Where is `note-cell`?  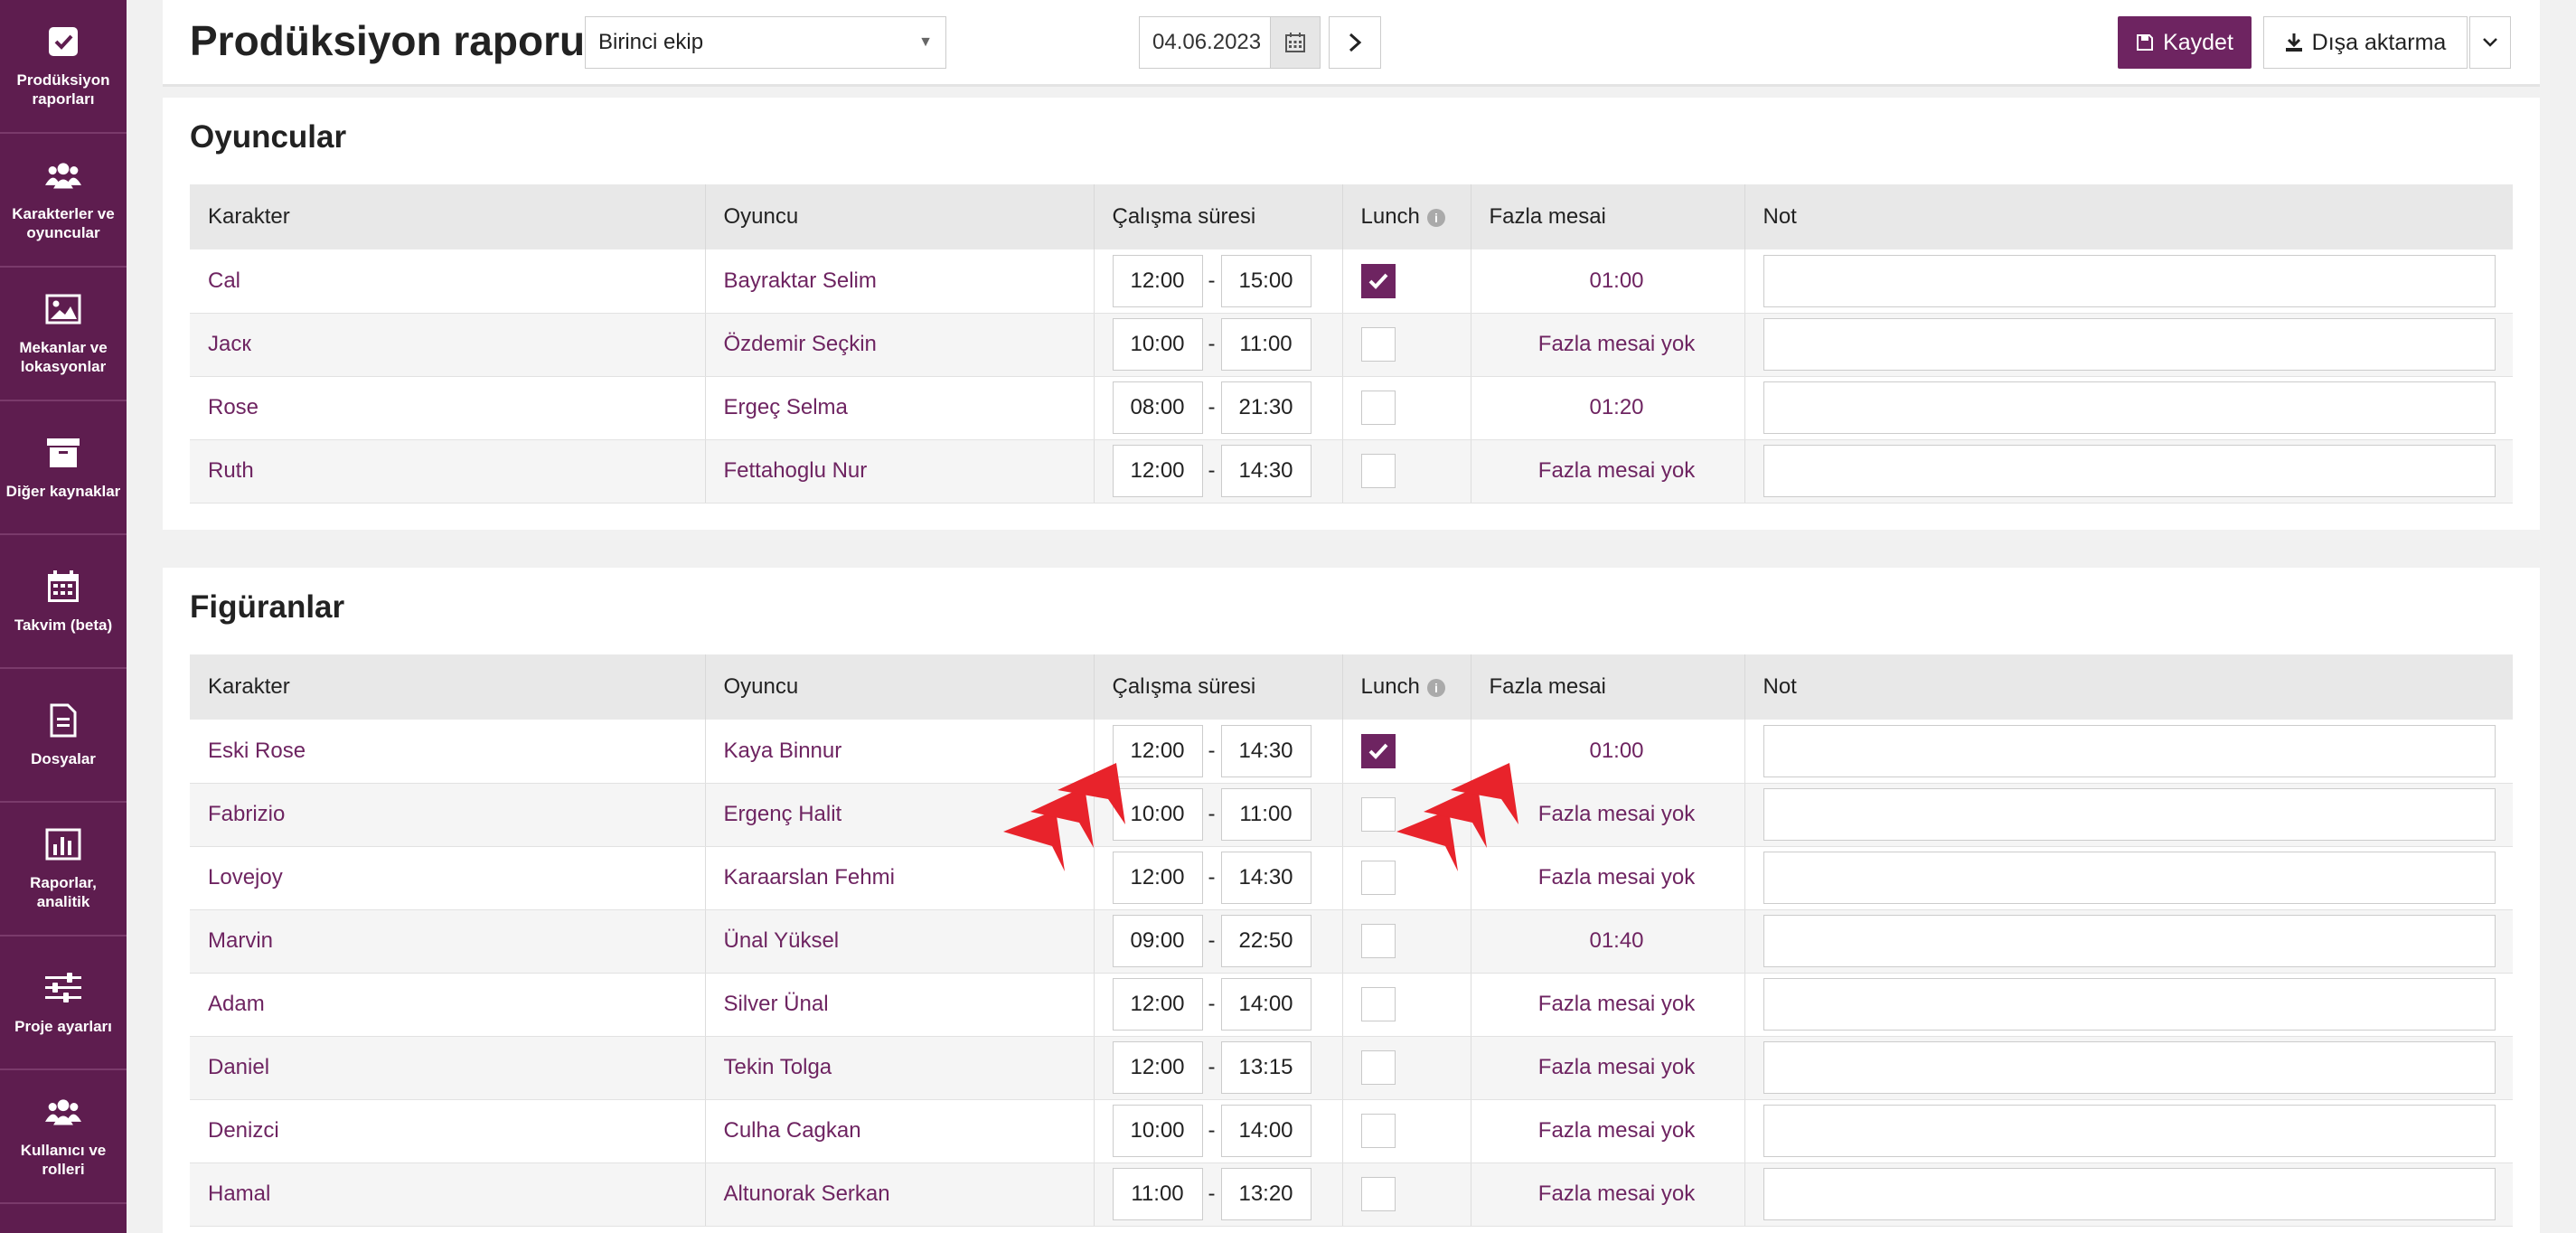
note-cell is located at coordinates (2128, 1194).